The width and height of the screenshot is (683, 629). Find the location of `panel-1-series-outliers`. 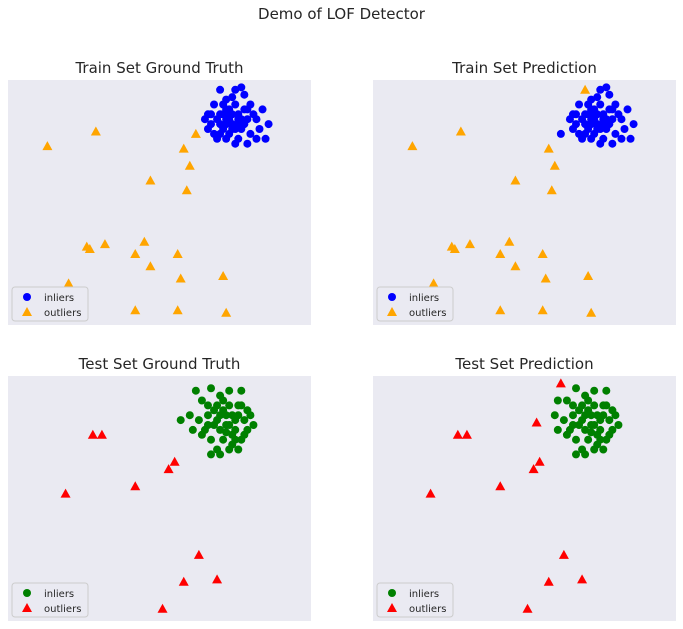

panel-1-series-outliers is located at coordinates (137, 221).